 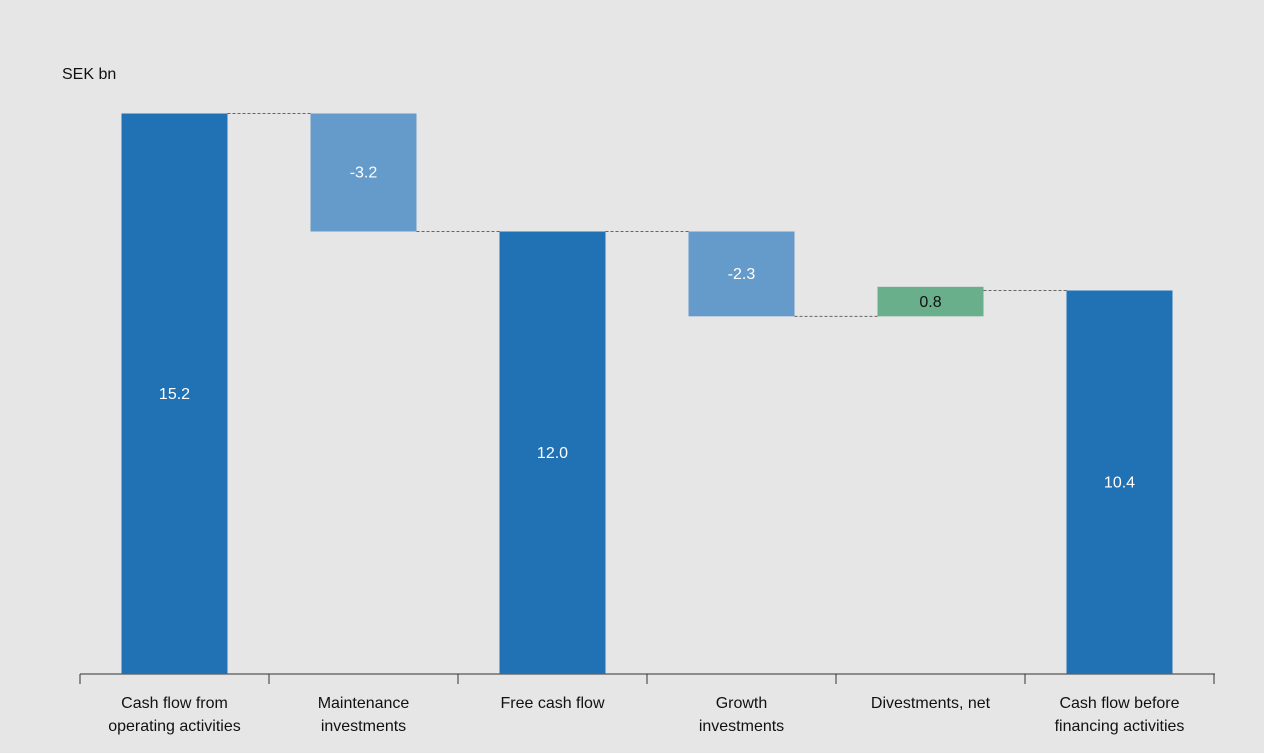 What do you see at coordinates (741, 715) in the screenshot?
I see `x-tick-label: Growth investments` at bounding box center [741, 715].